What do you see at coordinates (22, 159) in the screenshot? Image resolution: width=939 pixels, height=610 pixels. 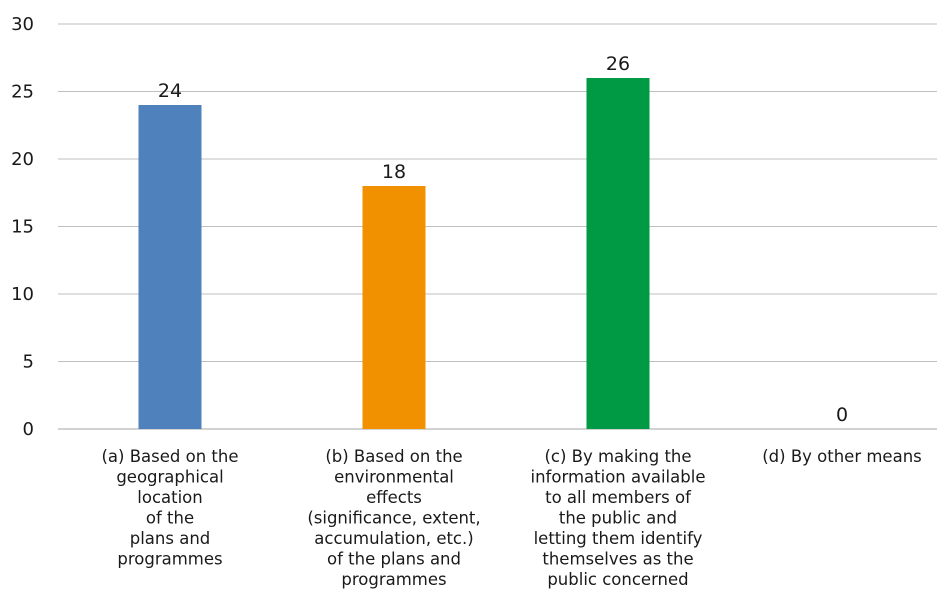 I see `y-tick-label: 20` at bounding box center [22, 159].